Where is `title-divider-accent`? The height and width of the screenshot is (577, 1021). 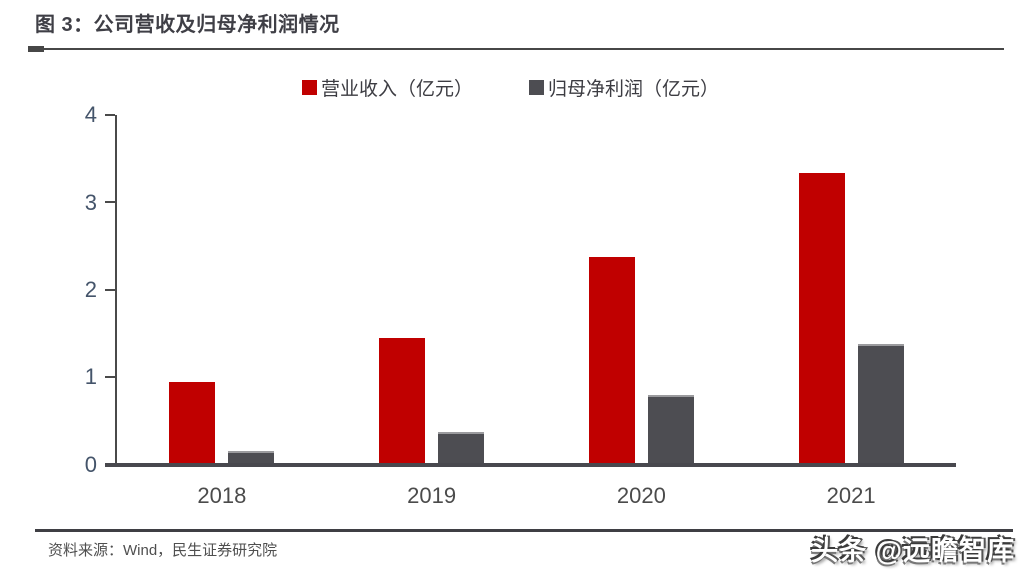
title-divider-accent is located at coordinates (36, 49).